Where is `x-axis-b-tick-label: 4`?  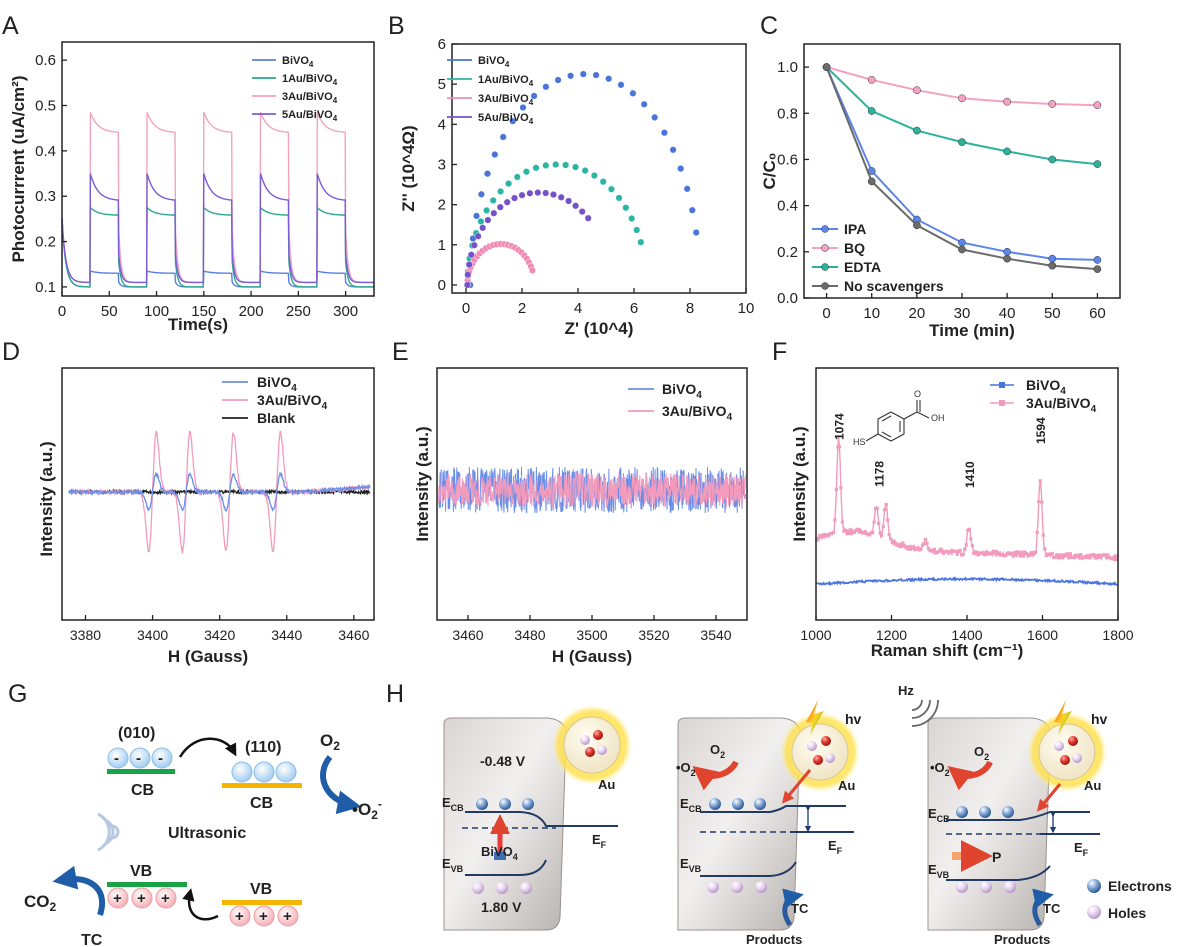 x-axis-b-tick-label: 4 is located at coordinates (578, 308).